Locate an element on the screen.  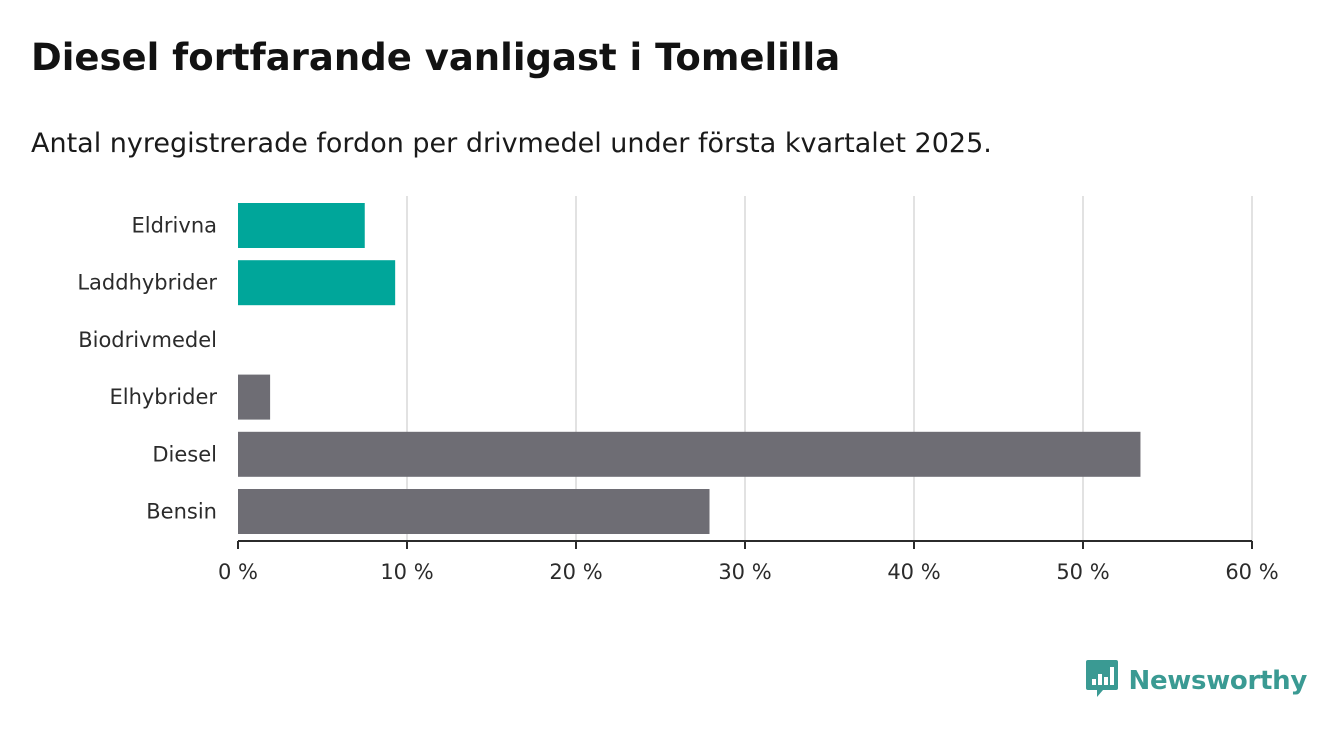
category-label: Biodrivmedel is located at coordinates (147, 340).